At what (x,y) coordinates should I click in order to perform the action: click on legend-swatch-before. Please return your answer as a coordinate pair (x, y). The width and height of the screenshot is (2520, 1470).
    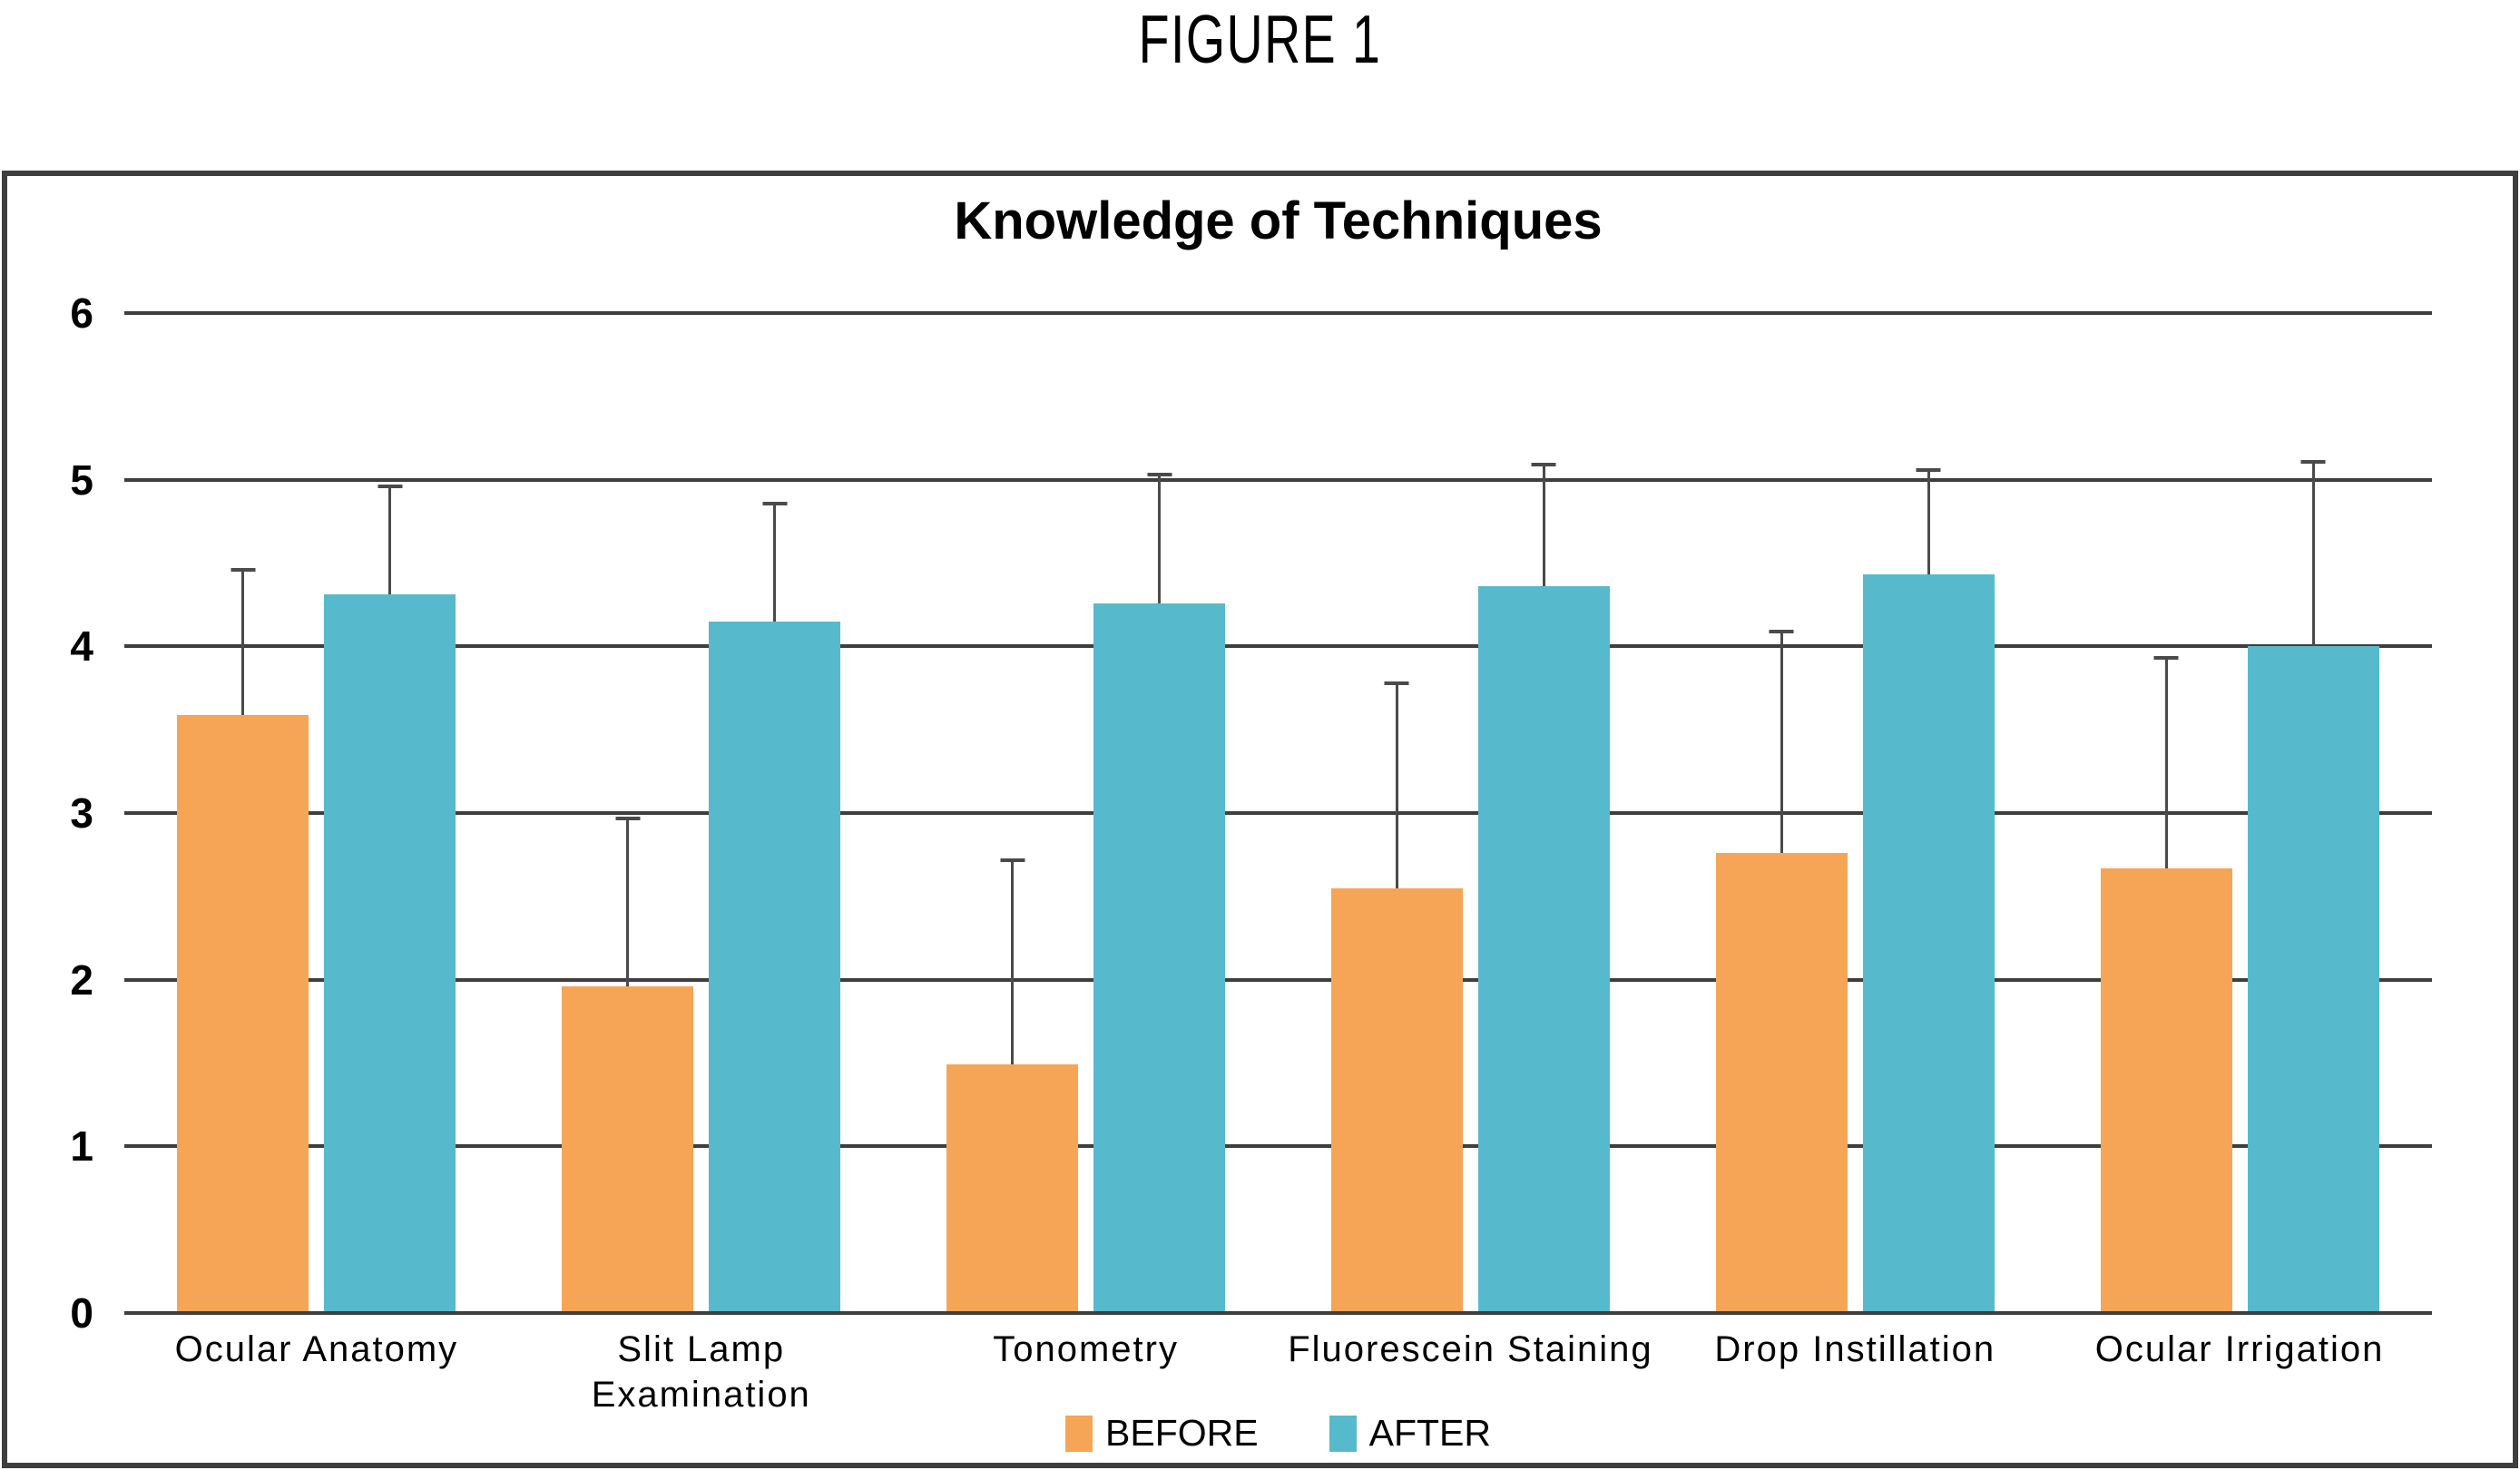
    Looking at the image, I should click on (1079, 1433).